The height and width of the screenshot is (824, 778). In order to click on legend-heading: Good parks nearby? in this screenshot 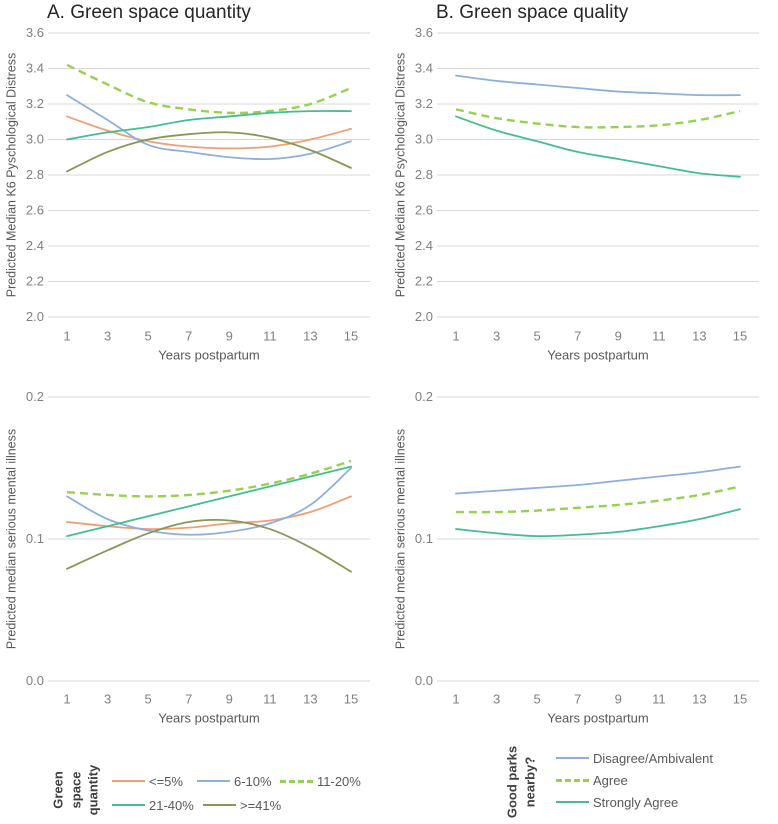, I will do `click(520, 782)`.